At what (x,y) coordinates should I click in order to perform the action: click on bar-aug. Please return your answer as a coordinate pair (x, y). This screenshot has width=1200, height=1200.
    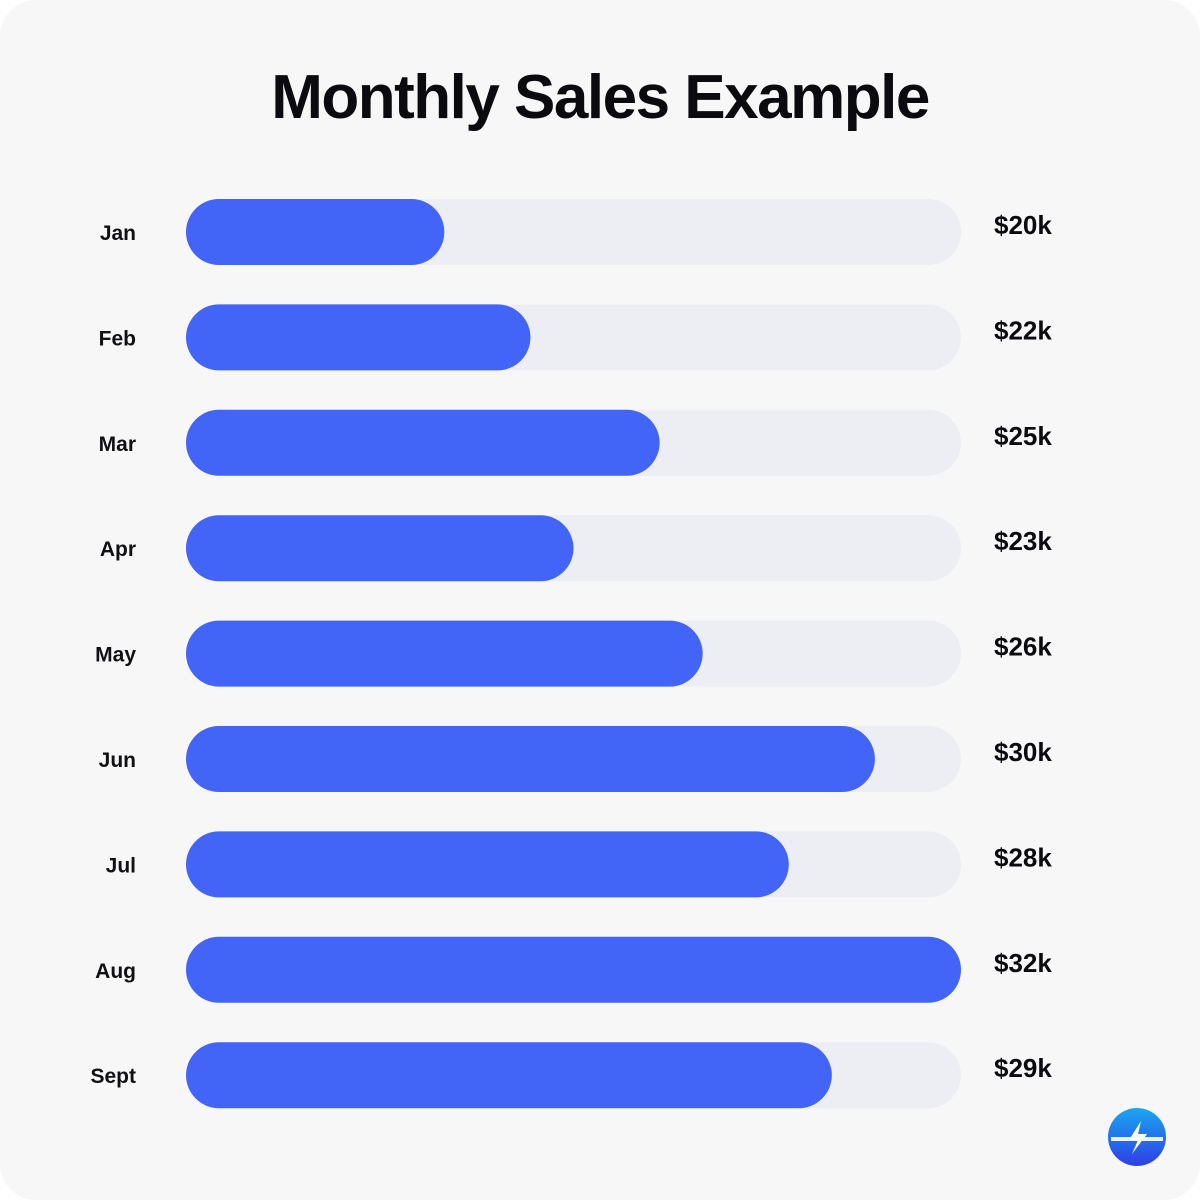
    Looking at the image, I should click on (573, 969).